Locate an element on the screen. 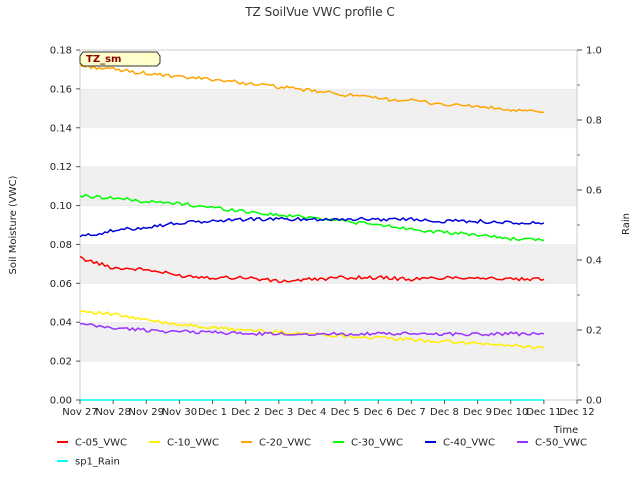  legend-label: sp1_Rain is located at coordinates (97, 462).